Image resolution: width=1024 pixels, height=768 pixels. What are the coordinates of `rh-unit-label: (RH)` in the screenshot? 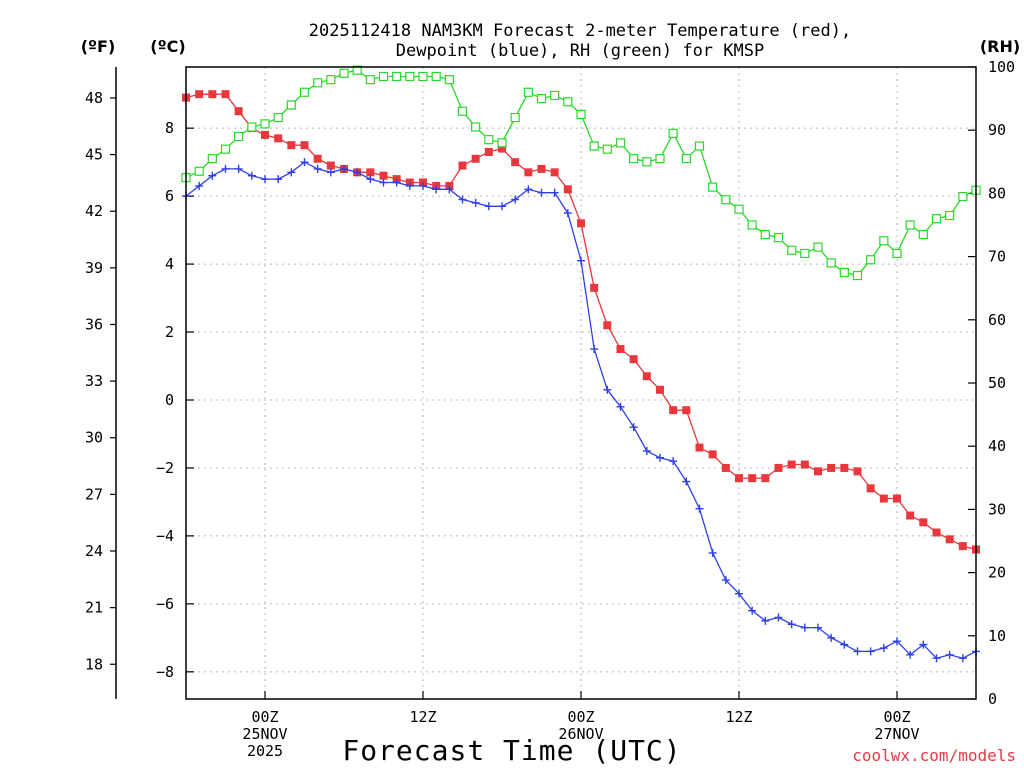 It's located at (1000, 46).